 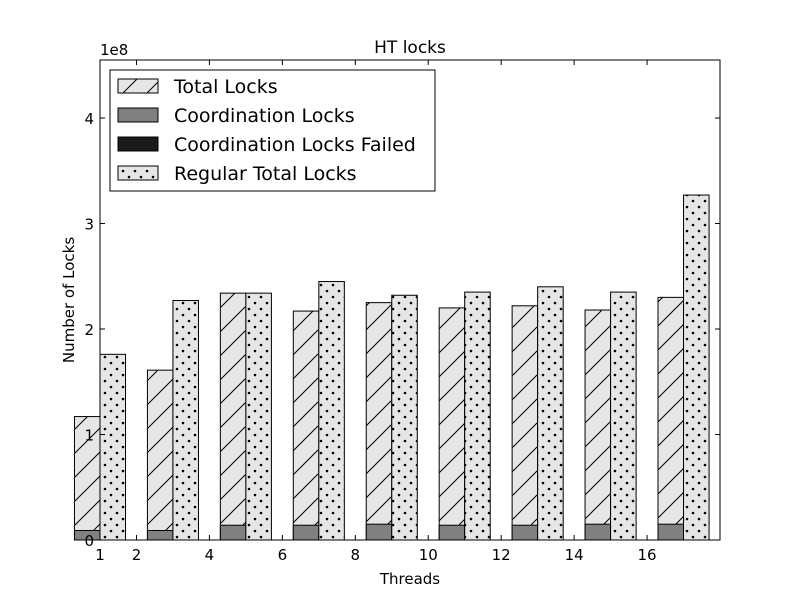 I want to click on legend-swatch-coordination-locks-failed, so click(x=138, y=144).